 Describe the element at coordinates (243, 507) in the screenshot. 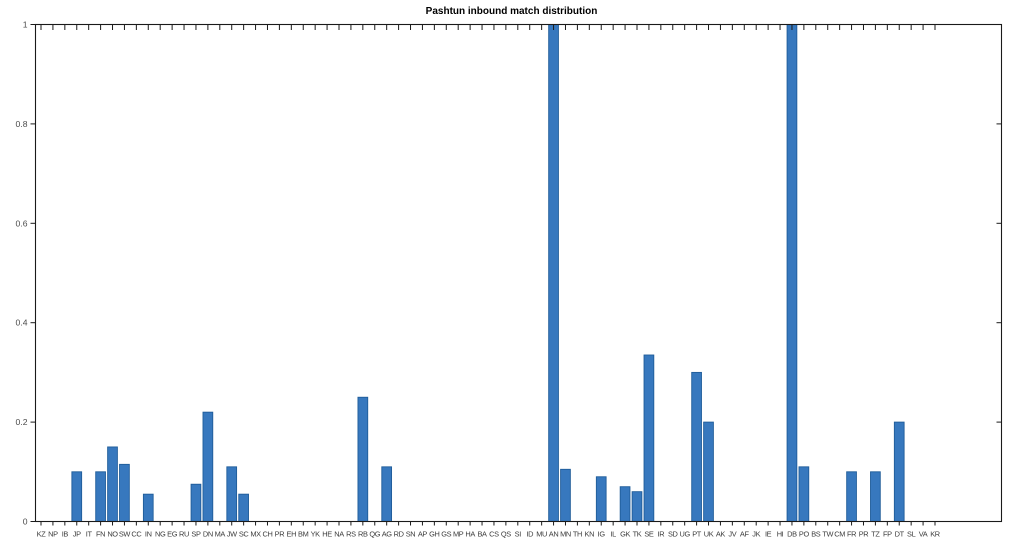

I see `bar-SC` at that location.